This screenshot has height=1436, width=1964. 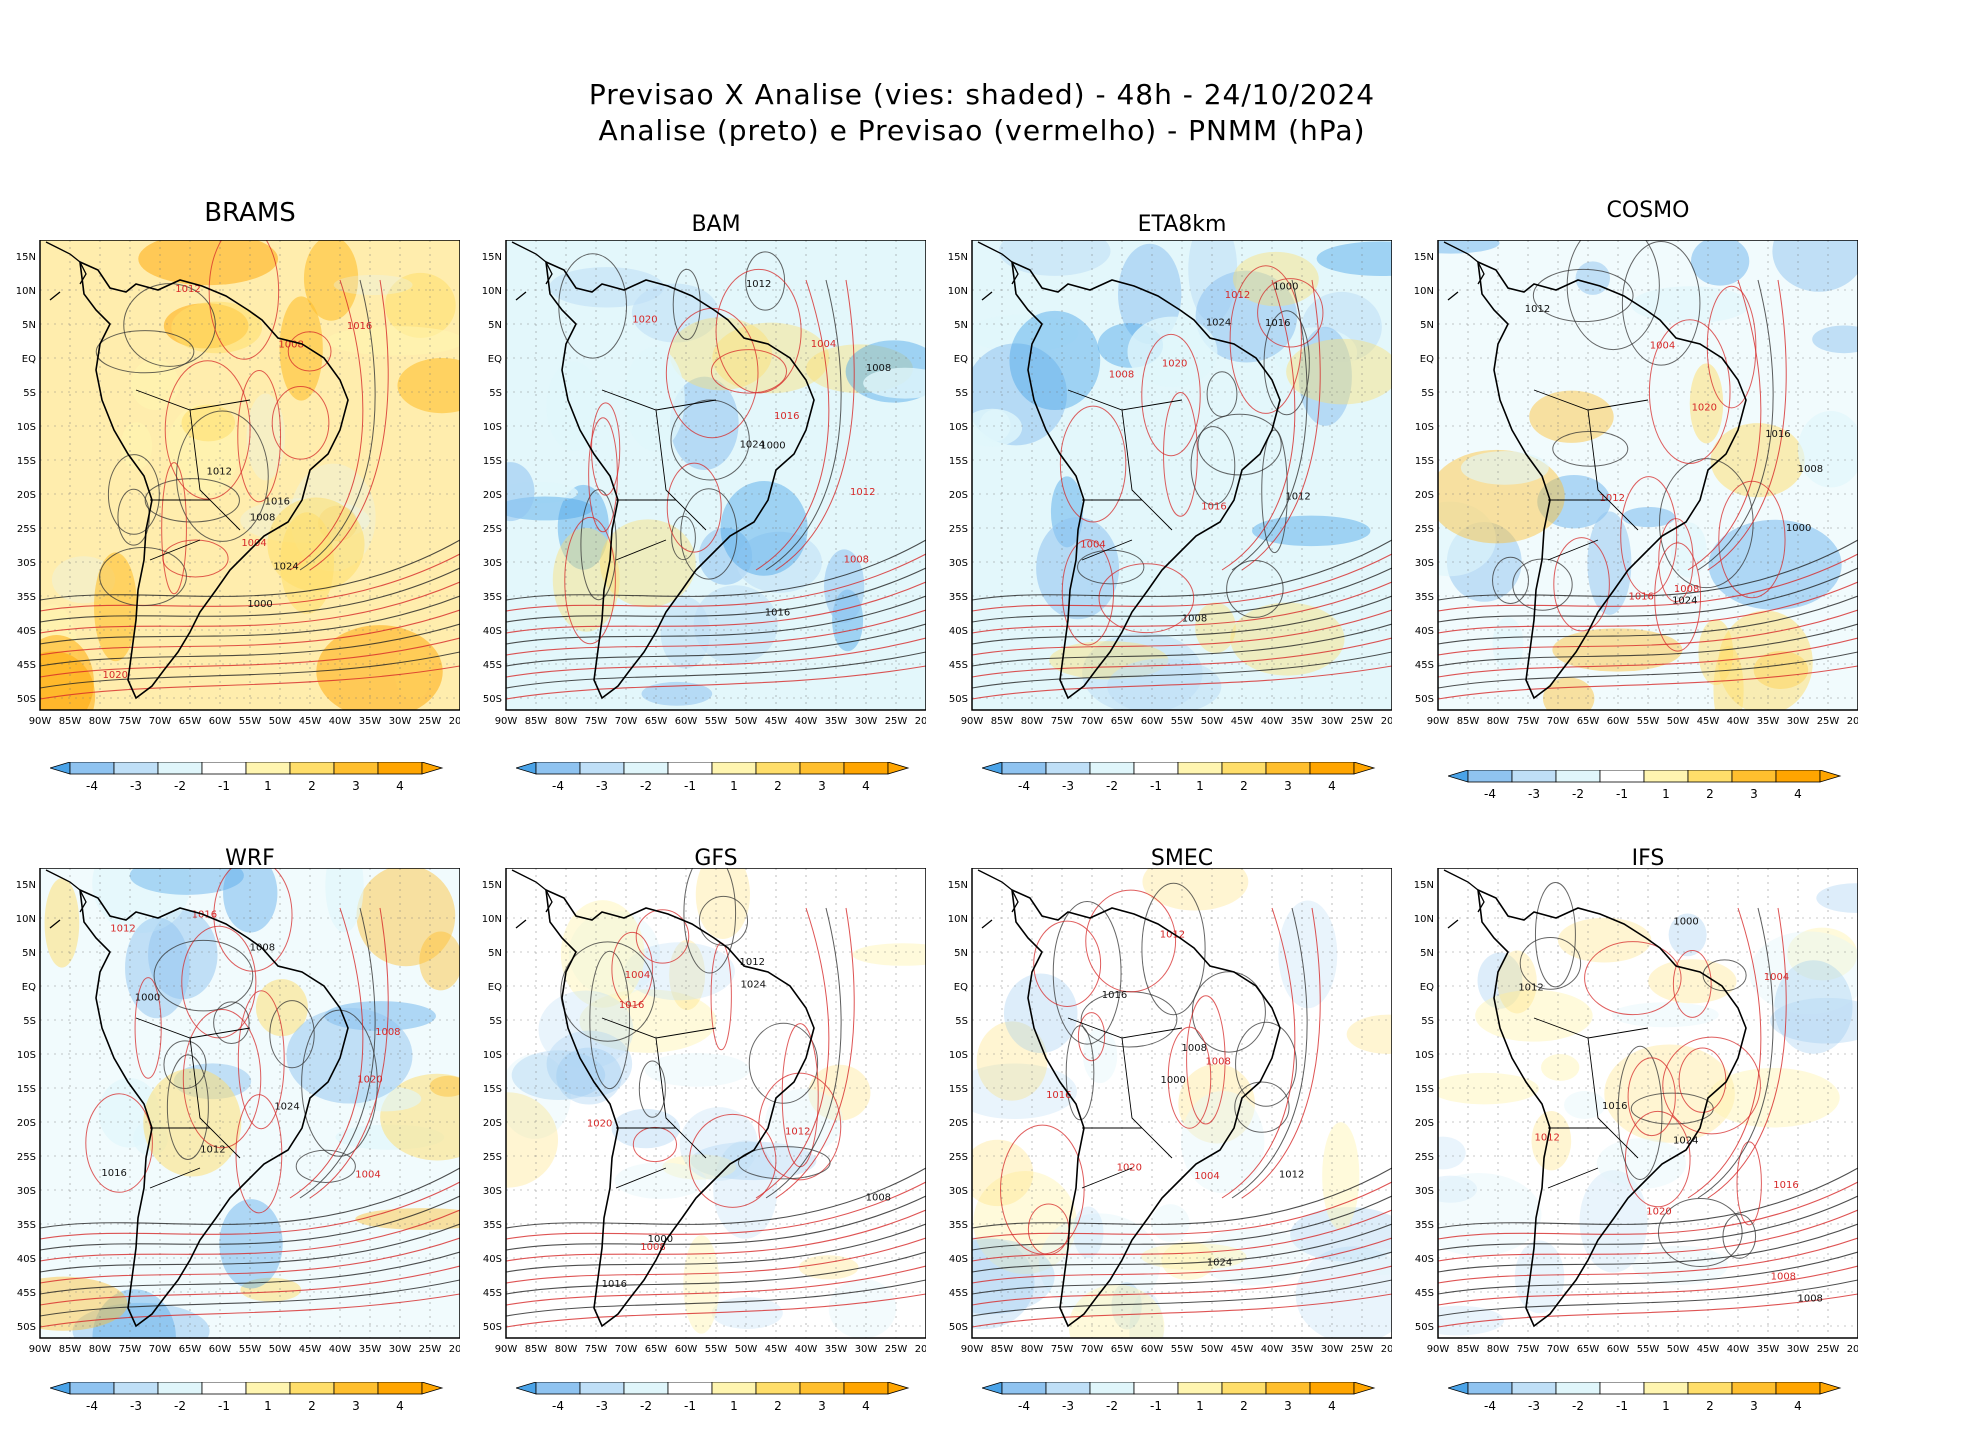 I want to click on lat-label: 5N, so click(x=961, y=325).